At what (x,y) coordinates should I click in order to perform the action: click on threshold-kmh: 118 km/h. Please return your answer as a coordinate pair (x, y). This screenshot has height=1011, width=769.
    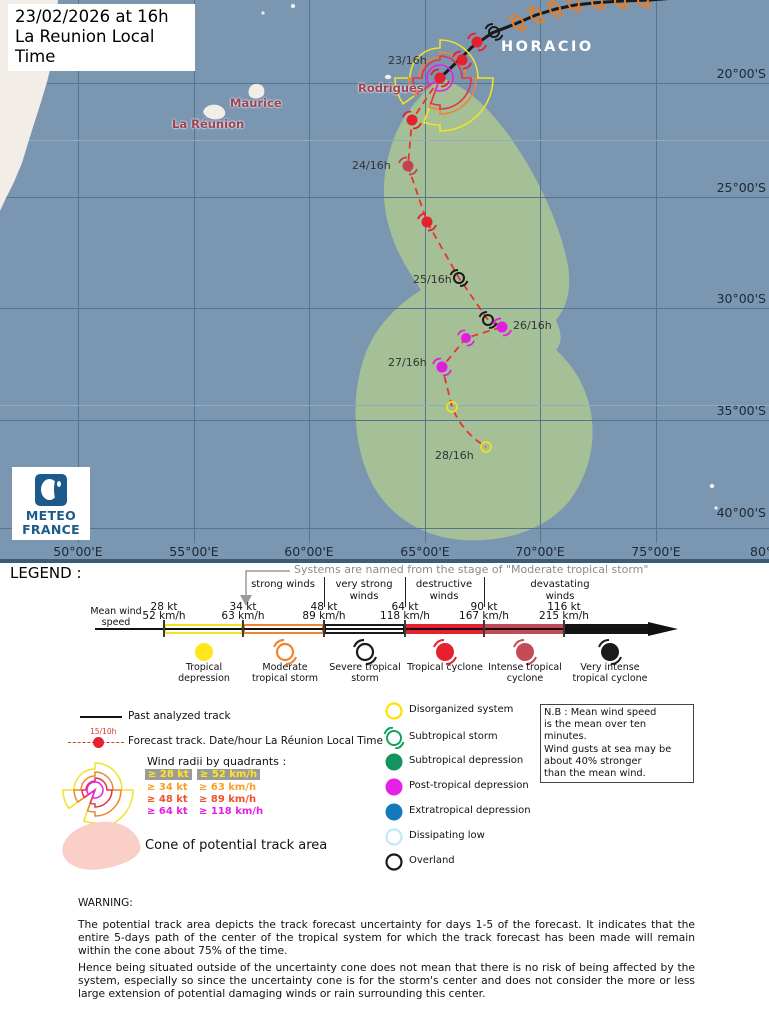
    Looking at the image, I should click on (405, 616).